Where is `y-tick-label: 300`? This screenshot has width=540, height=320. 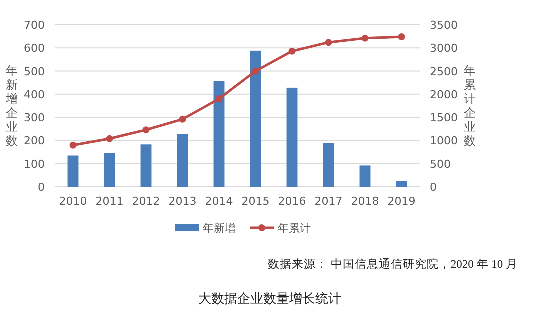 y-tick-label: 300 is located at coordinates (34, 118).